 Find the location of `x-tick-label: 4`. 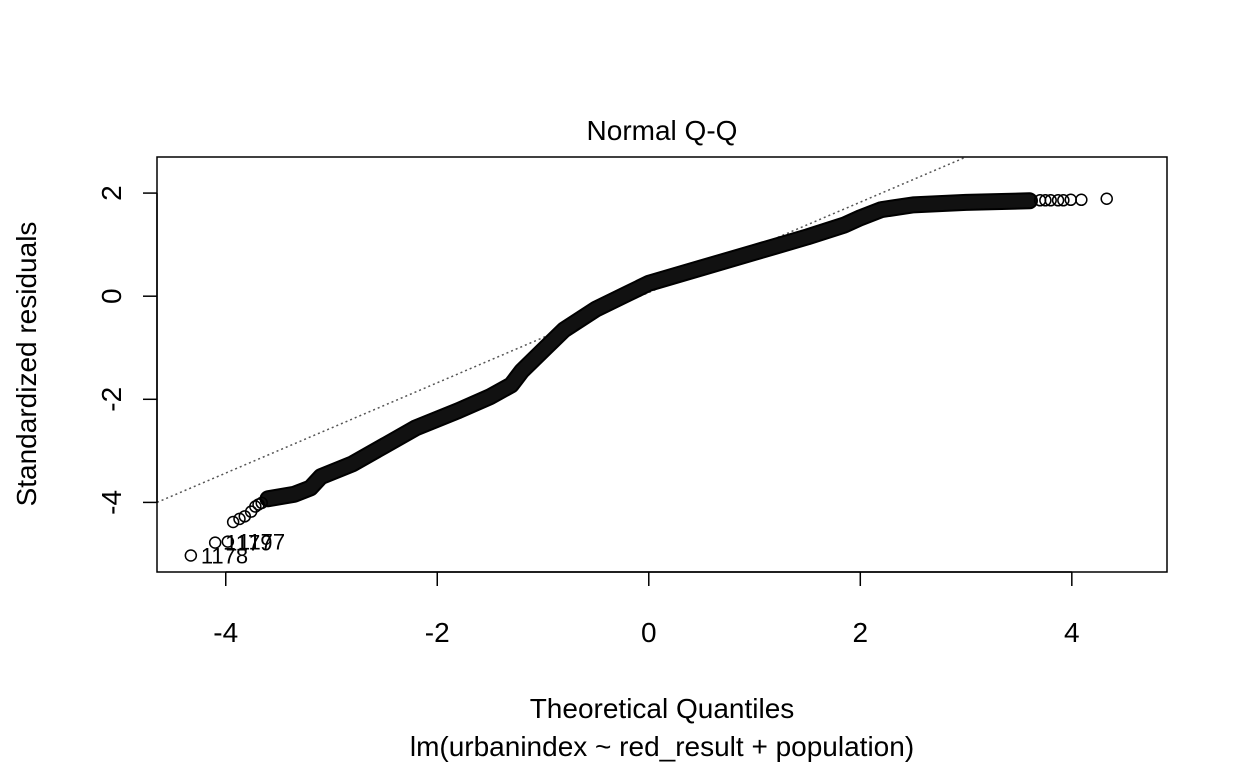

x-tick-label: 4 is located at coordinates (1072, 632).